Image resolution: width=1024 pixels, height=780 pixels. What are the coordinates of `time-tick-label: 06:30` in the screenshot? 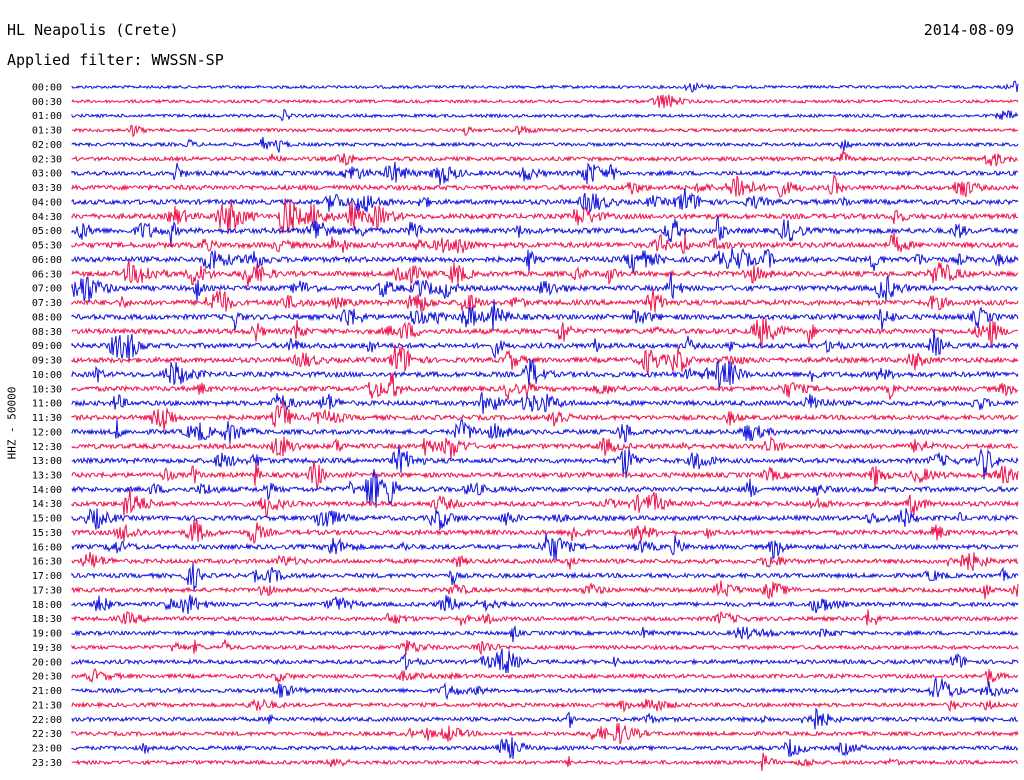 It's located at (47, 274).